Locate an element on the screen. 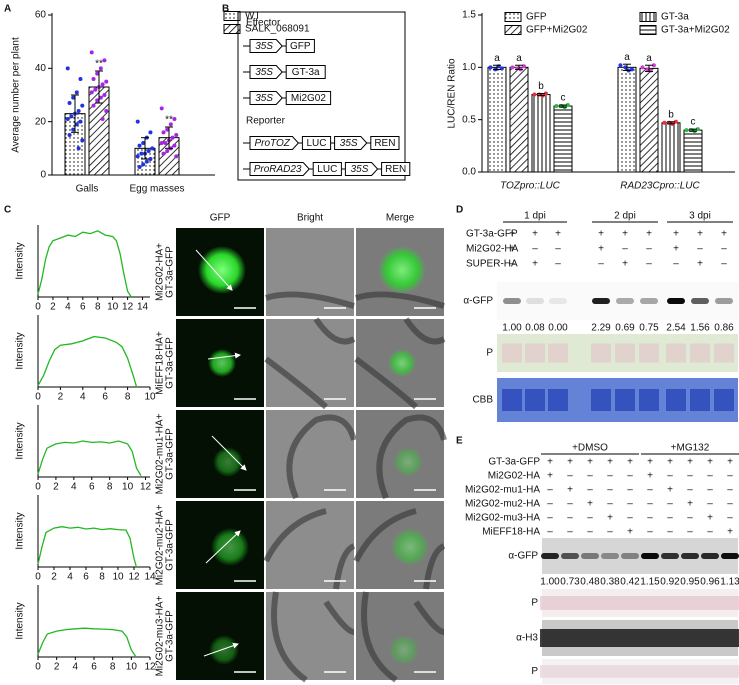  treatment-label: MiEFF18-HA is located at coordinates (511, 532).